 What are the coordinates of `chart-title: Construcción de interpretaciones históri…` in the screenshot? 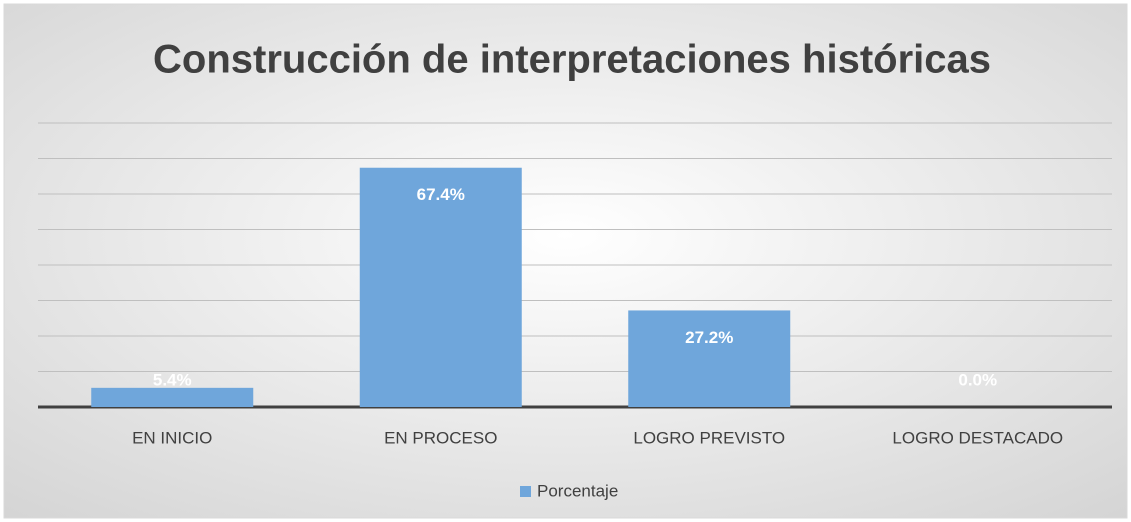 It's located at (572, 60).